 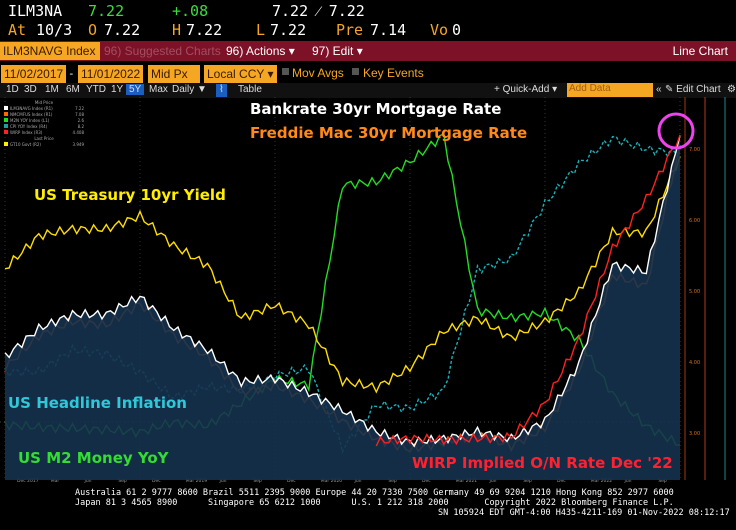 What do you see at coordinates (93, 30) in the screenshot?
I see `open-label: O` at bounding box center [93, 30].